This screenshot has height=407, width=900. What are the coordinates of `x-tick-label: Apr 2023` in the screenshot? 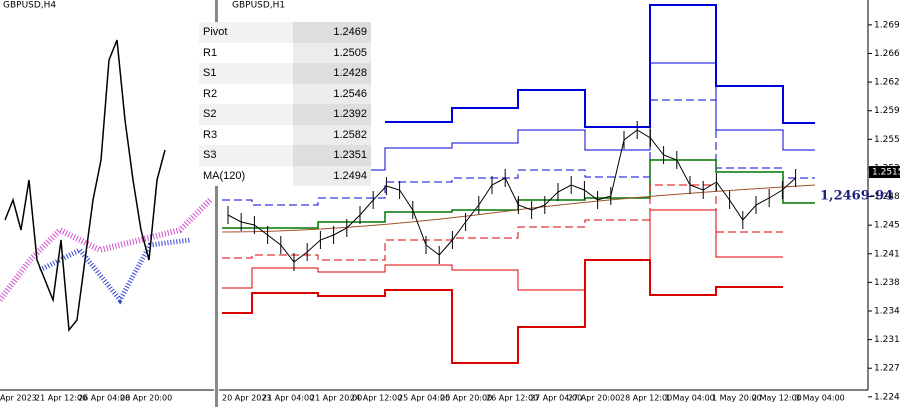 It's located at (18, 398).